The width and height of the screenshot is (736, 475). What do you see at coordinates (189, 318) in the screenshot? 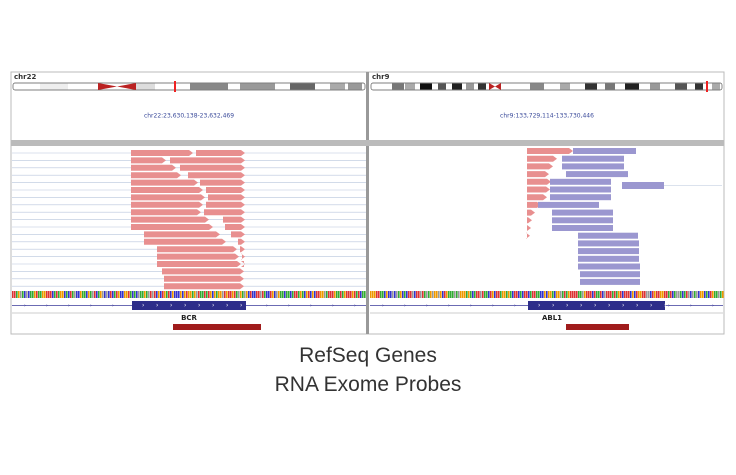
I see `gene-name: BCR` at bounding box center [189, 318].